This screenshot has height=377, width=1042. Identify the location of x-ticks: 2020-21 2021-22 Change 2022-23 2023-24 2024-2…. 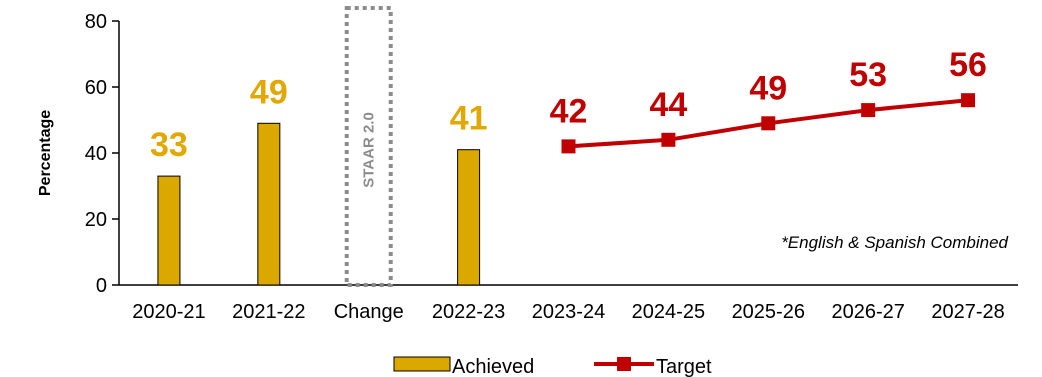
(568, 312).